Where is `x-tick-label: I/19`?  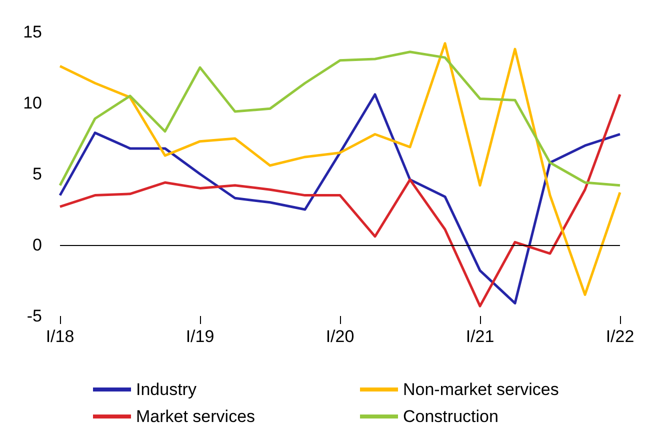 x-tick-label: I/19 is located at coordinates (200, 336).